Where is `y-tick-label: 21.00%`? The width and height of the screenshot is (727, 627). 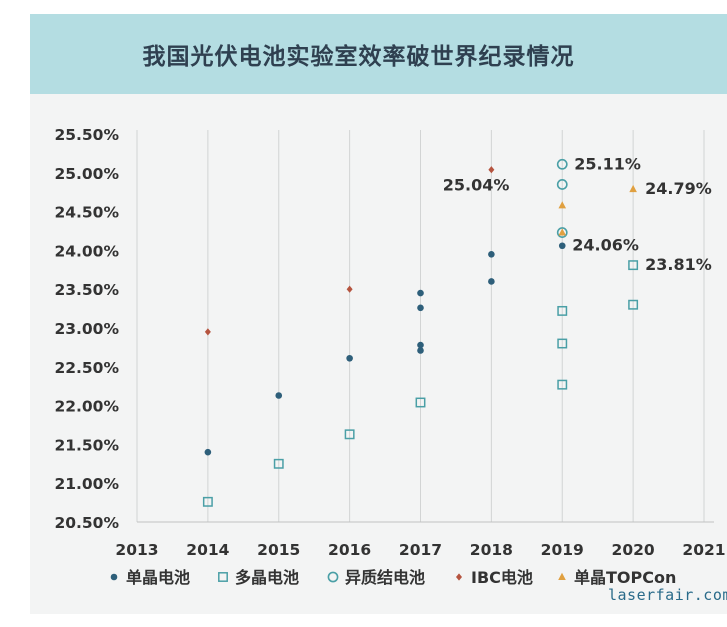
y-tick-label: 21.00% is located at coordinates (86, 484).